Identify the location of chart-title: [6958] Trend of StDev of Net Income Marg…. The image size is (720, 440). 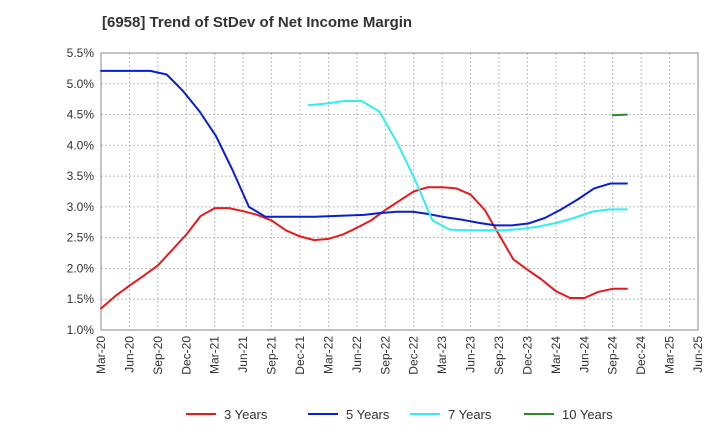
(257, 22).